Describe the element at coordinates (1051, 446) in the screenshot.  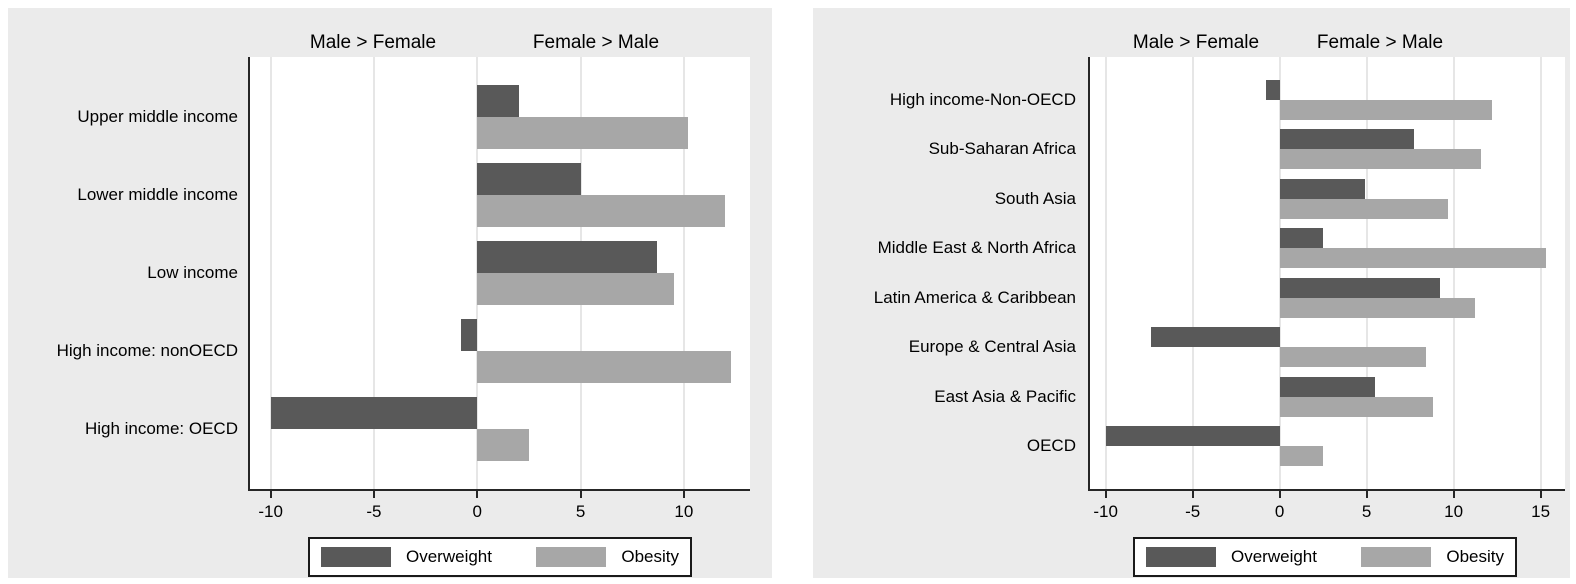
I see `category-label: OECD` at that location.